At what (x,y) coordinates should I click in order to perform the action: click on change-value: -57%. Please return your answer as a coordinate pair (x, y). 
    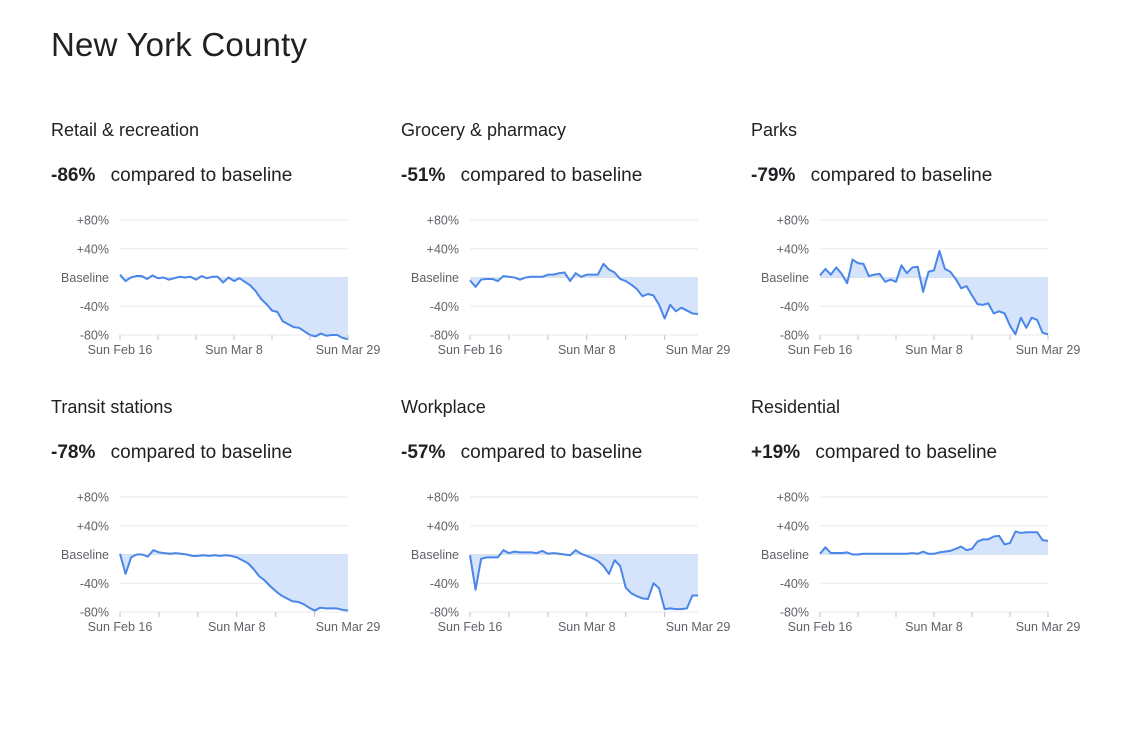
    Looking at the image, I should click on (423, 452).